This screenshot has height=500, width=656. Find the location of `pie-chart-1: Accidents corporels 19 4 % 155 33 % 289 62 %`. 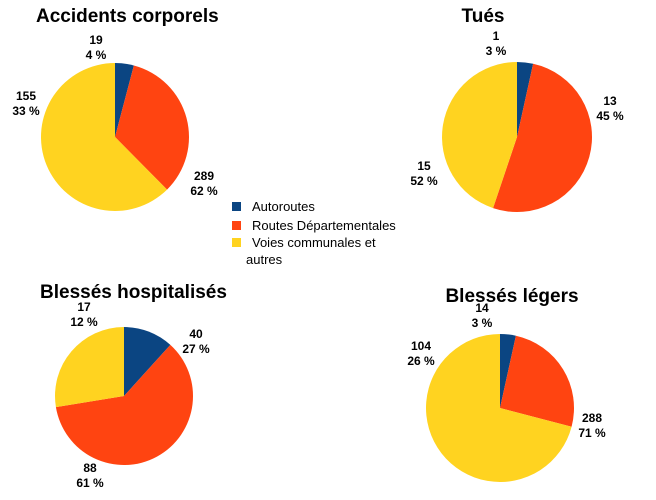

pie-chart-1: Accidents corporels 19 4 % 155 33 % 289 62 % is located at coordinates (115, 108).